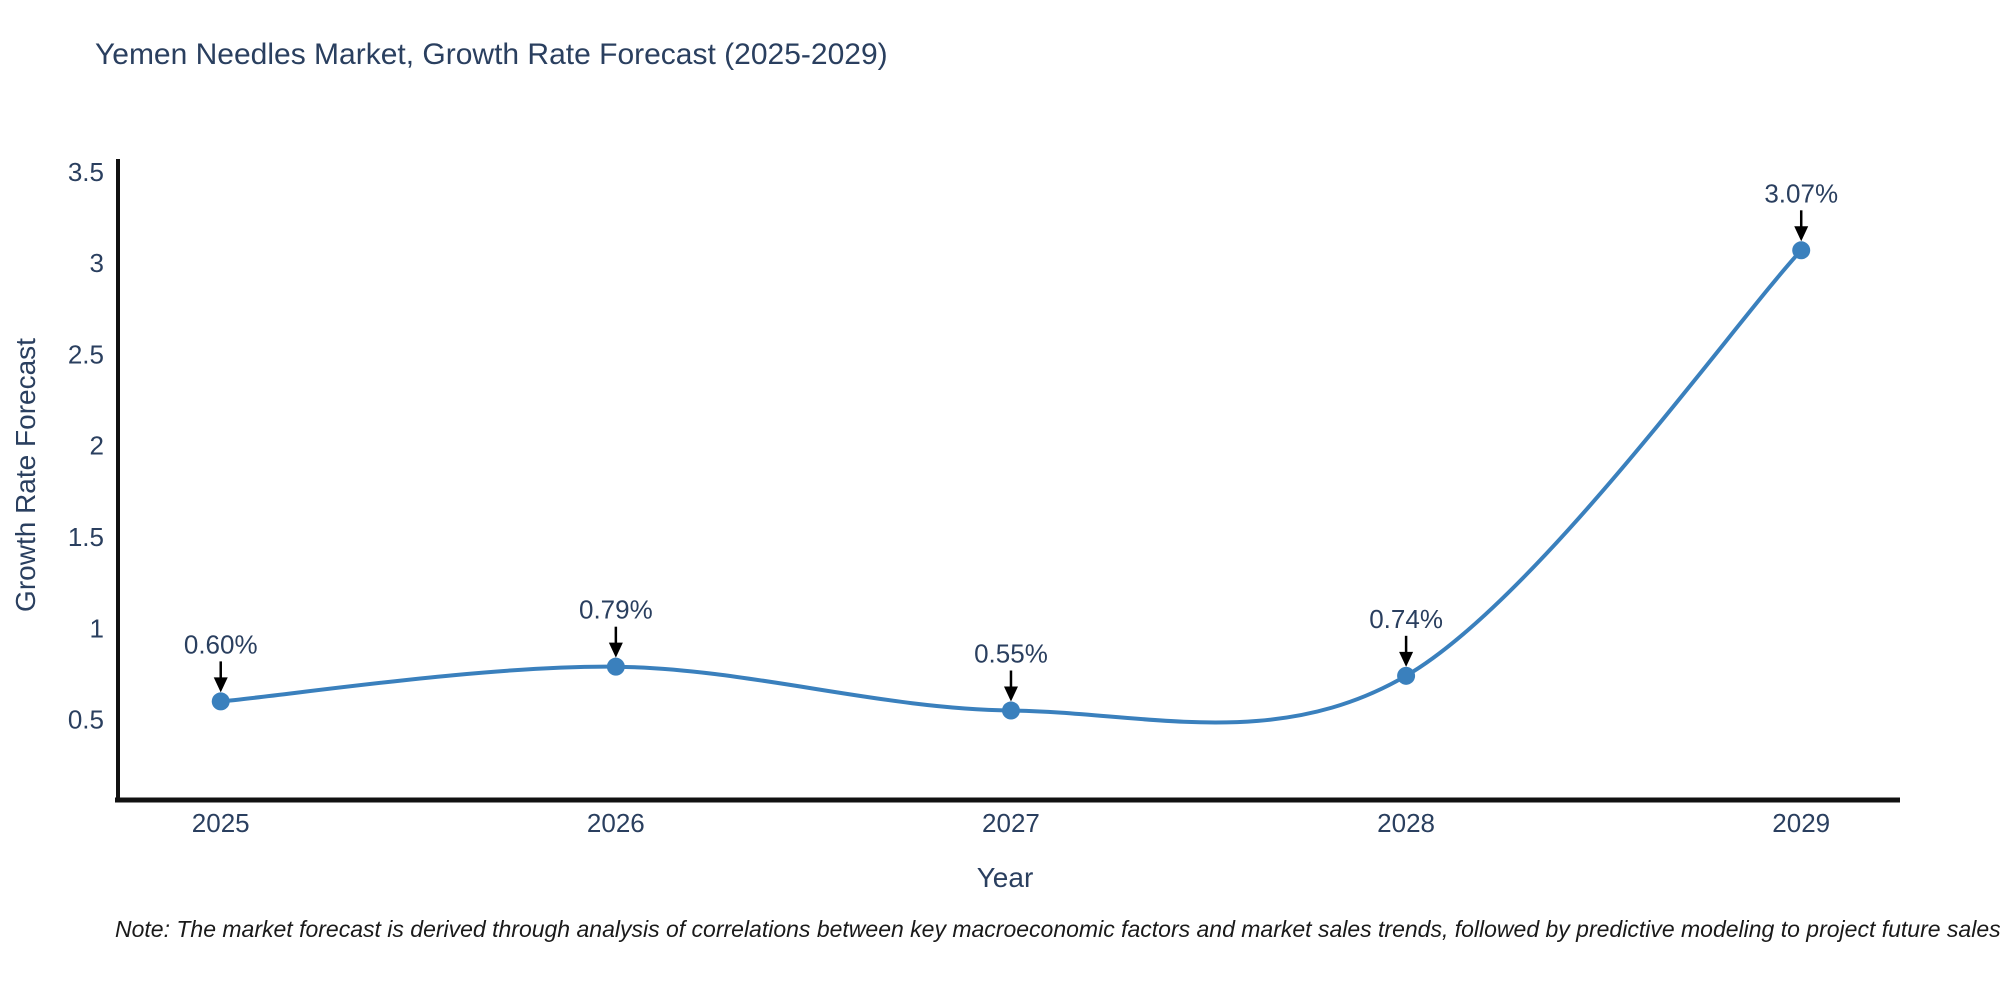  I want to click on data-point-label: 0.60%, so click(221, 644).